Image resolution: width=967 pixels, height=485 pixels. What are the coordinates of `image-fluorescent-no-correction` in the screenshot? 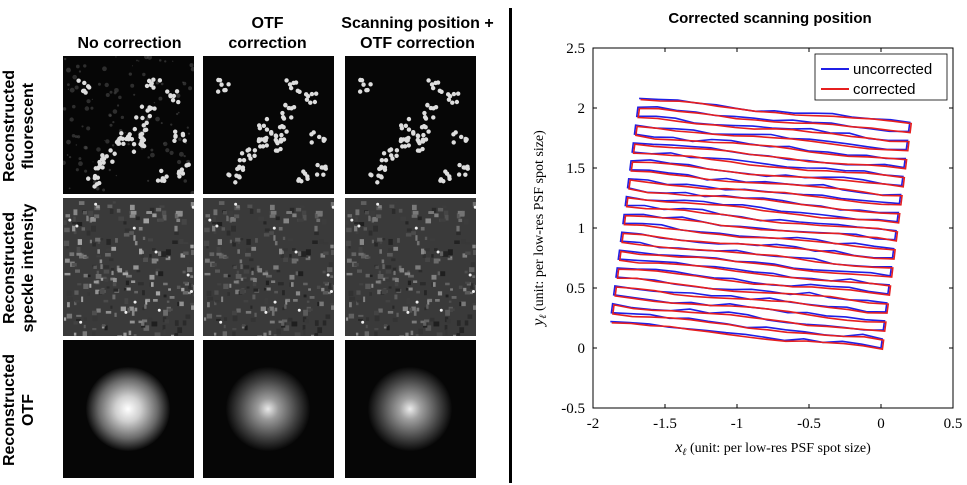 It's located at (128, 125).